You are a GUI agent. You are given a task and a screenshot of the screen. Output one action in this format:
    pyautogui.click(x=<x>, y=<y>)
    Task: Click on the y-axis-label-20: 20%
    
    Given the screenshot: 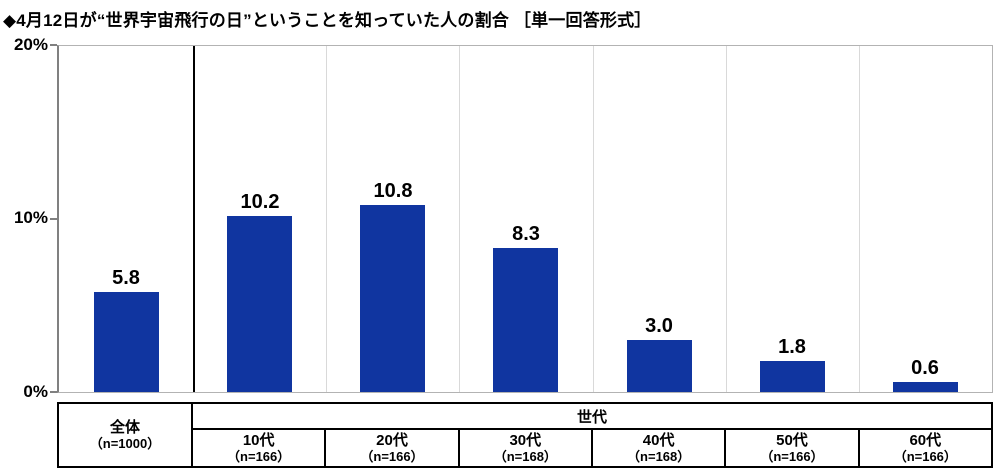 What is the action you would take?
    pyautogui.click(x=30, y=44)
    